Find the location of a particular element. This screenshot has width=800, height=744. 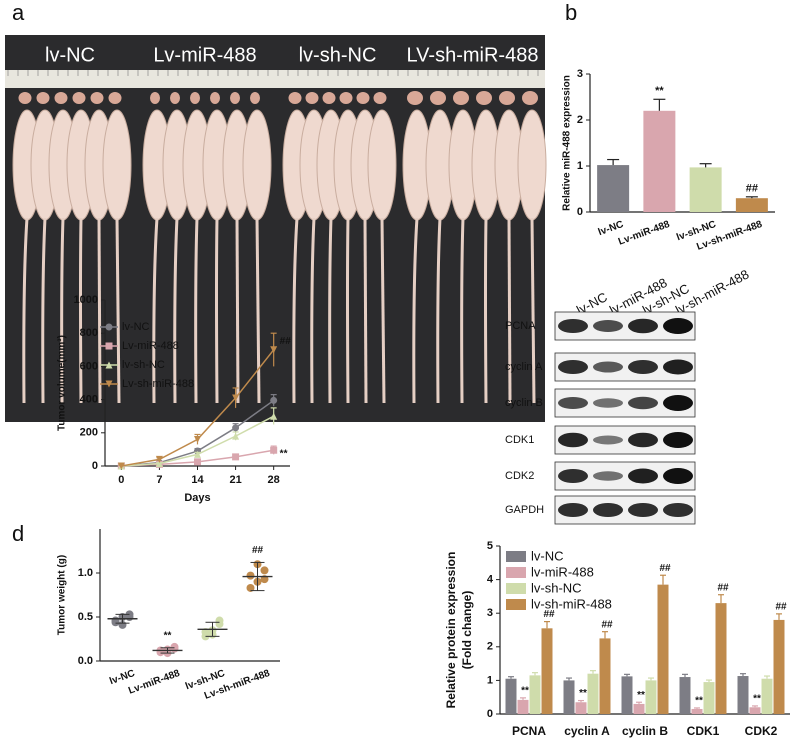

y-tick-label: 0.0 is located at coordinates (85, 661).